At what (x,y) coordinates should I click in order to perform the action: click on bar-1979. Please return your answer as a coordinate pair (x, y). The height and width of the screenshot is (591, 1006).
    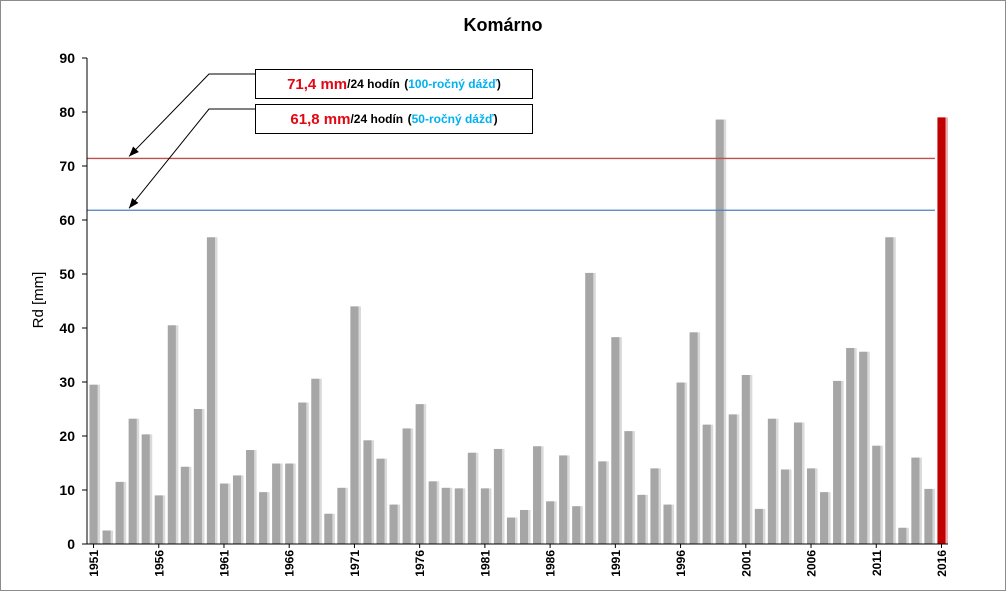
    Looking at the image, I should click on (458, 516).